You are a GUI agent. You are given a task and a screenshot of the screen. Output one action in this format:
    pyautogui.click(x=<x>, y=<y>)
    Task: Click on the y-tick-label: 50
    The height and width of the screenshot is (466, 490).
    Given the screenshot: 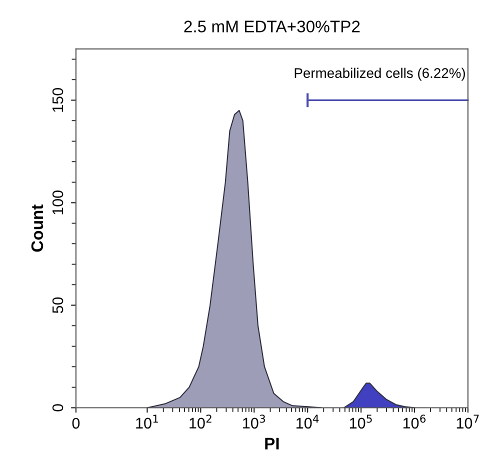 What is the action you would take?
    pyautogui.click(x=58, y=305)
    